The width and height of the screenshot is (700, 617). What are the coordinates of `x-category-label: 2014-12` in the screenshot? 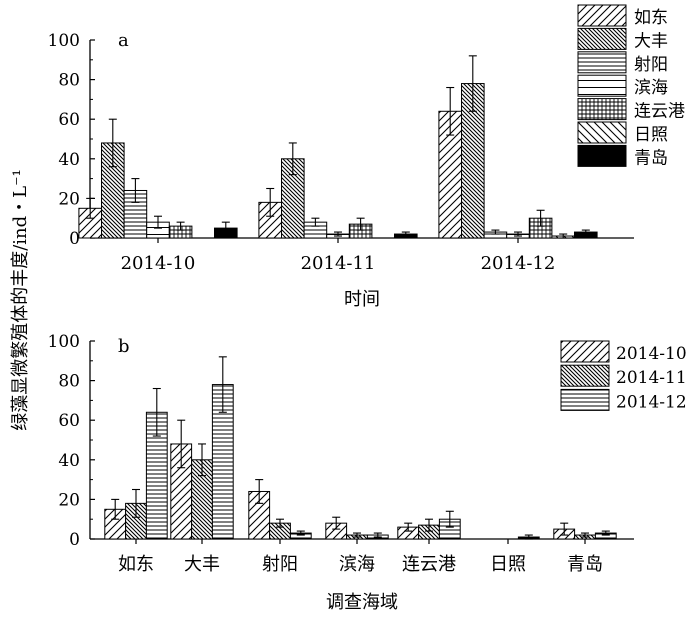 It's located at (518, 263).